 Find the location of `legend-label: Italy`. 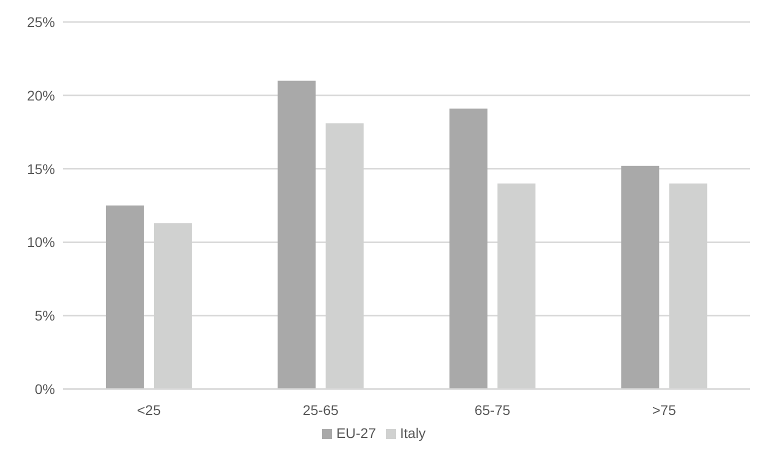

legend-label: Italy is located at coordinates (413, 433).